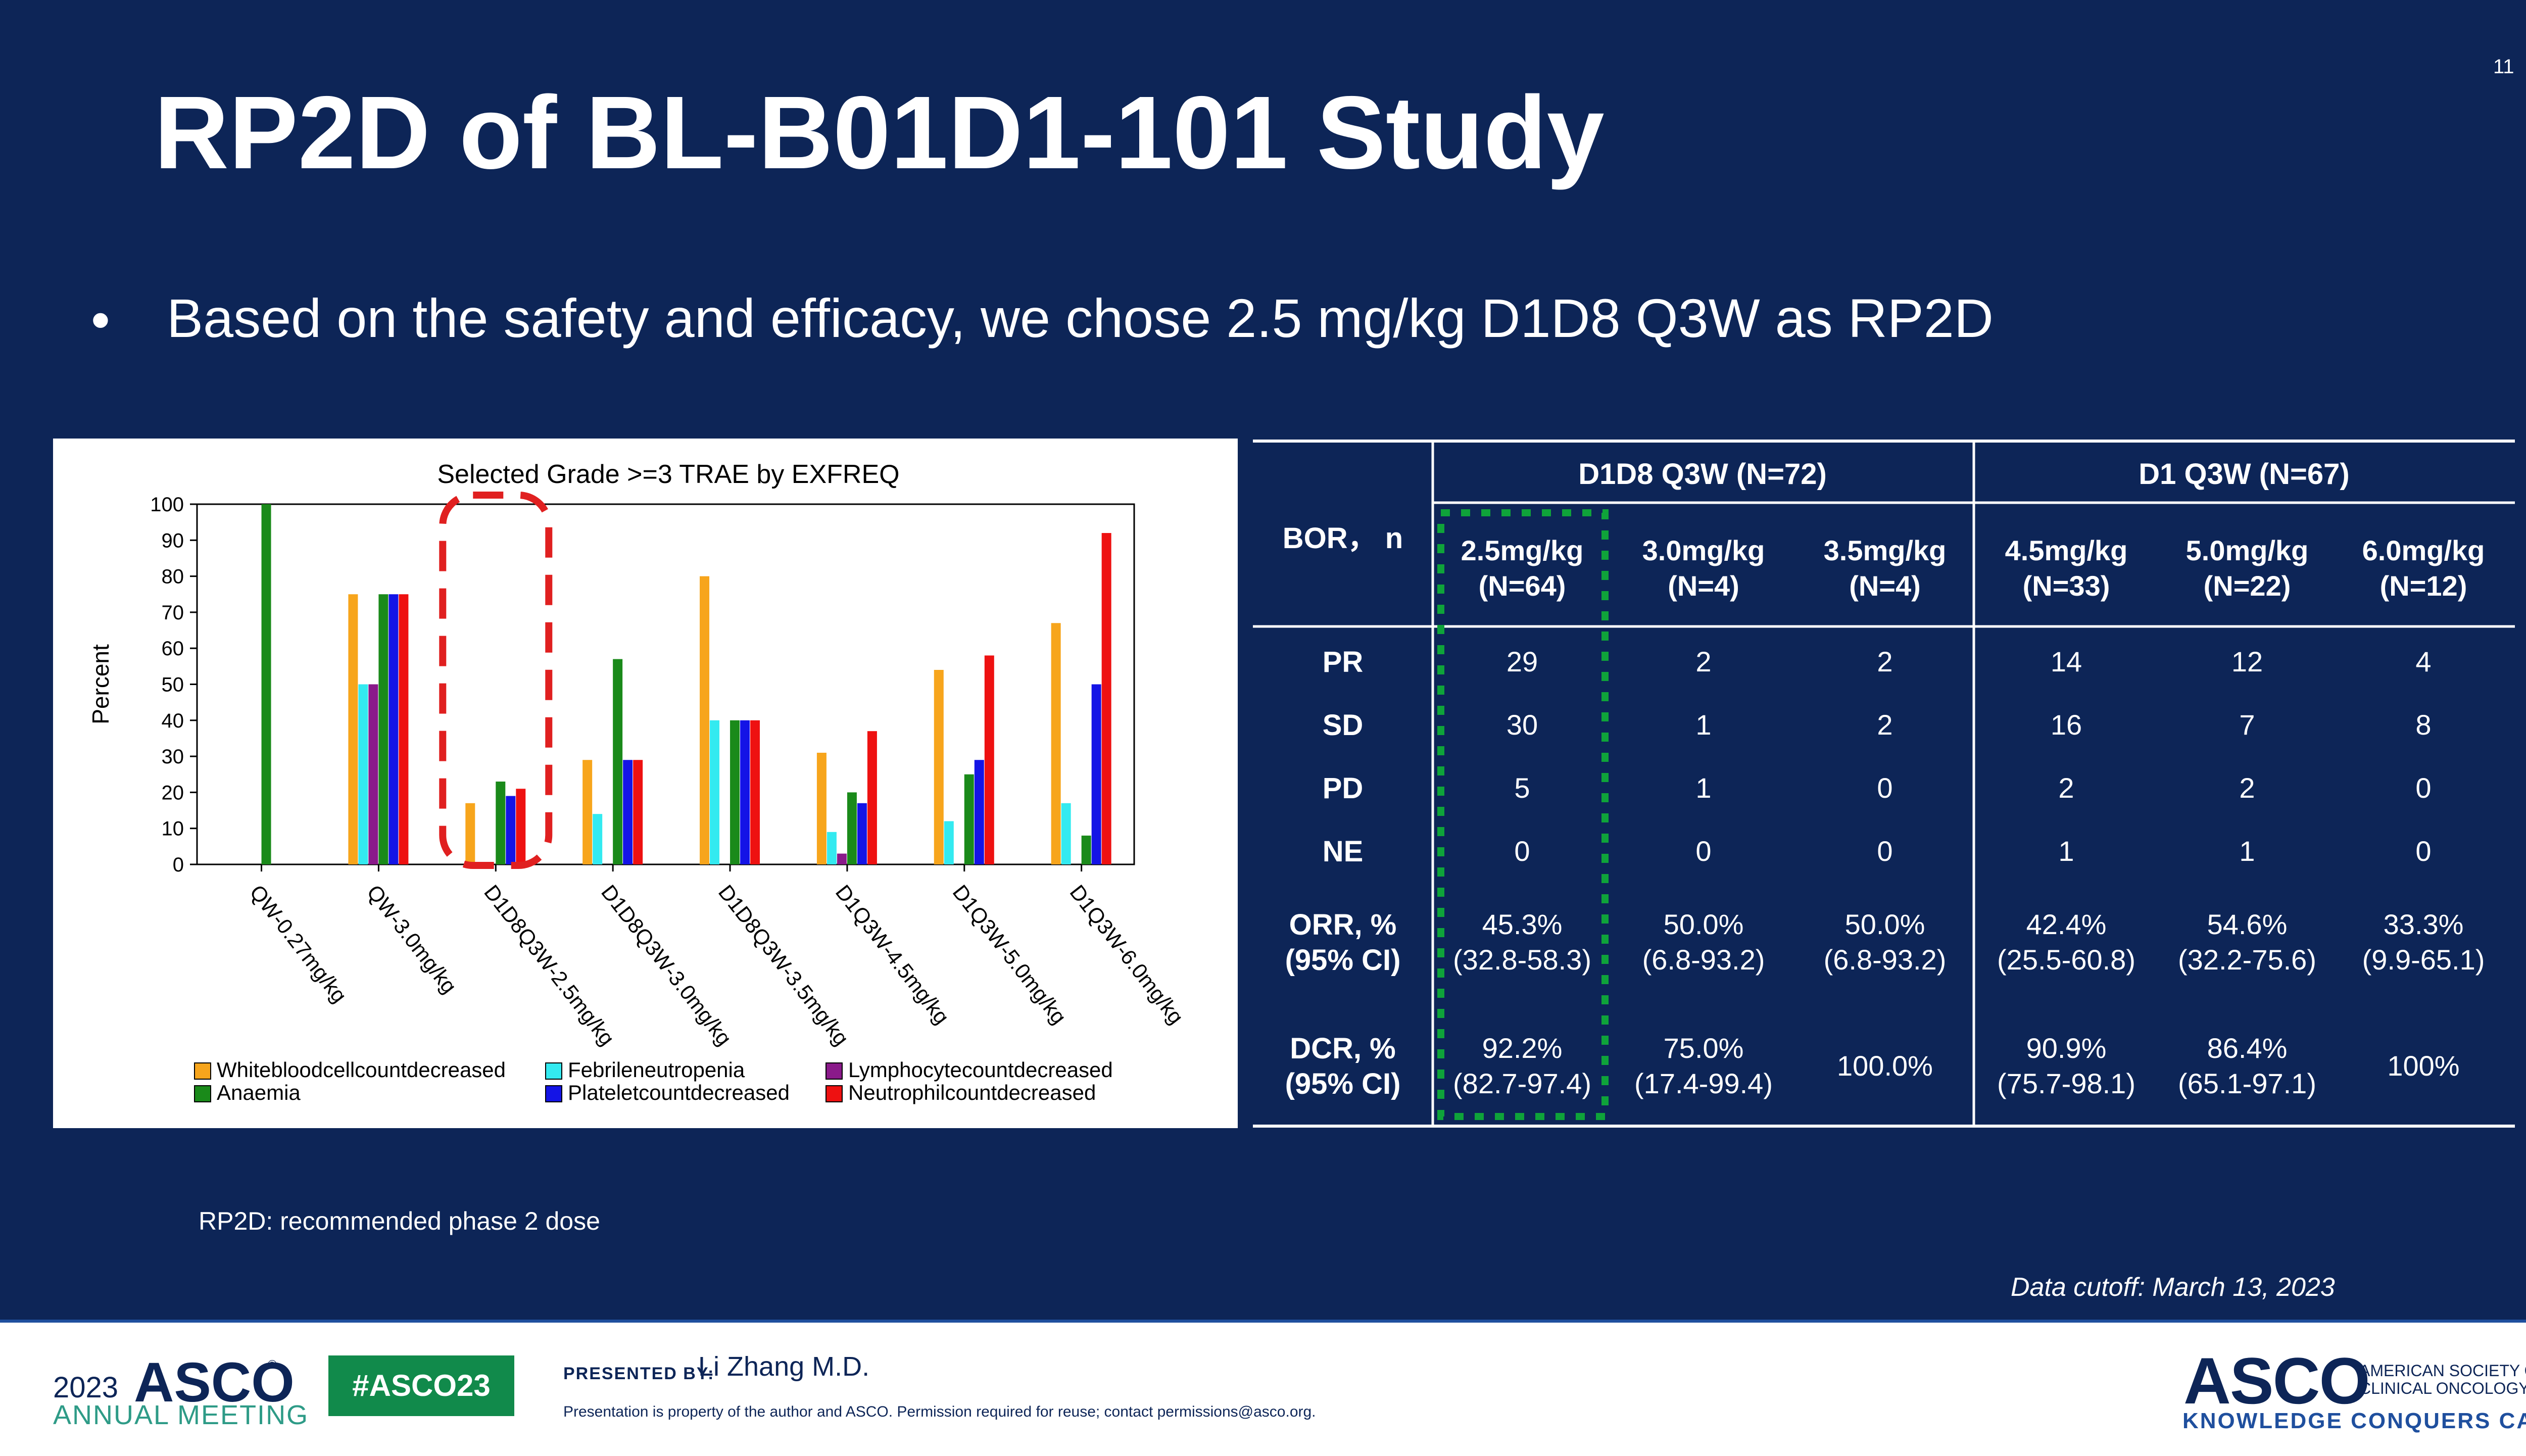 This screenshot has width=2526, height=1456. Describe the element at coordinates (2247, 725) in the screenshot. I see `table-cell: 7` at that location.